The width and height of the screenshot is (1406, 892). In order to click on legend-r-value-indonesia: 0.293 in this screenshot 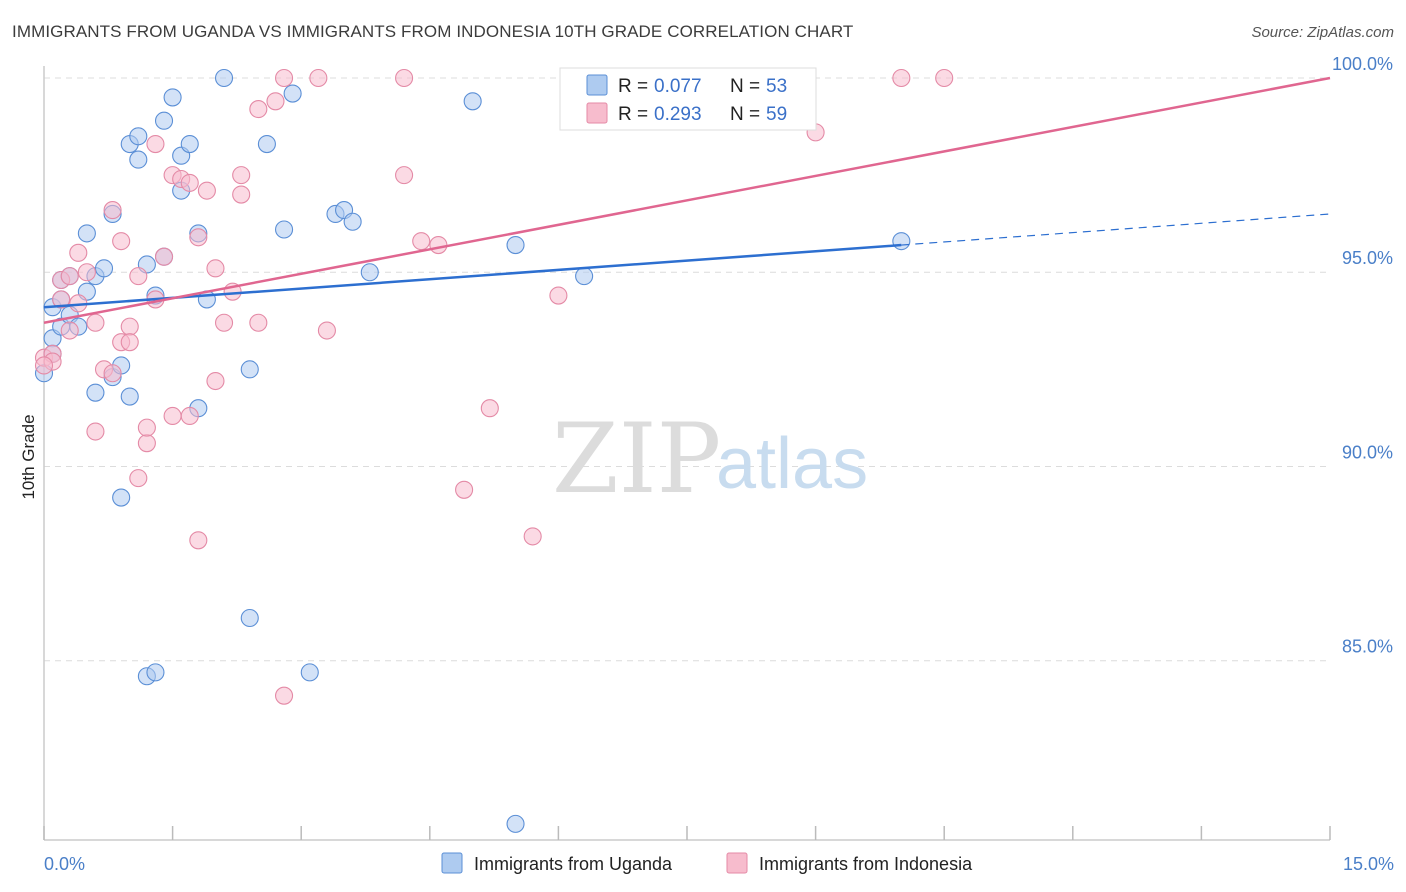, I will do `click(678, 114)`.